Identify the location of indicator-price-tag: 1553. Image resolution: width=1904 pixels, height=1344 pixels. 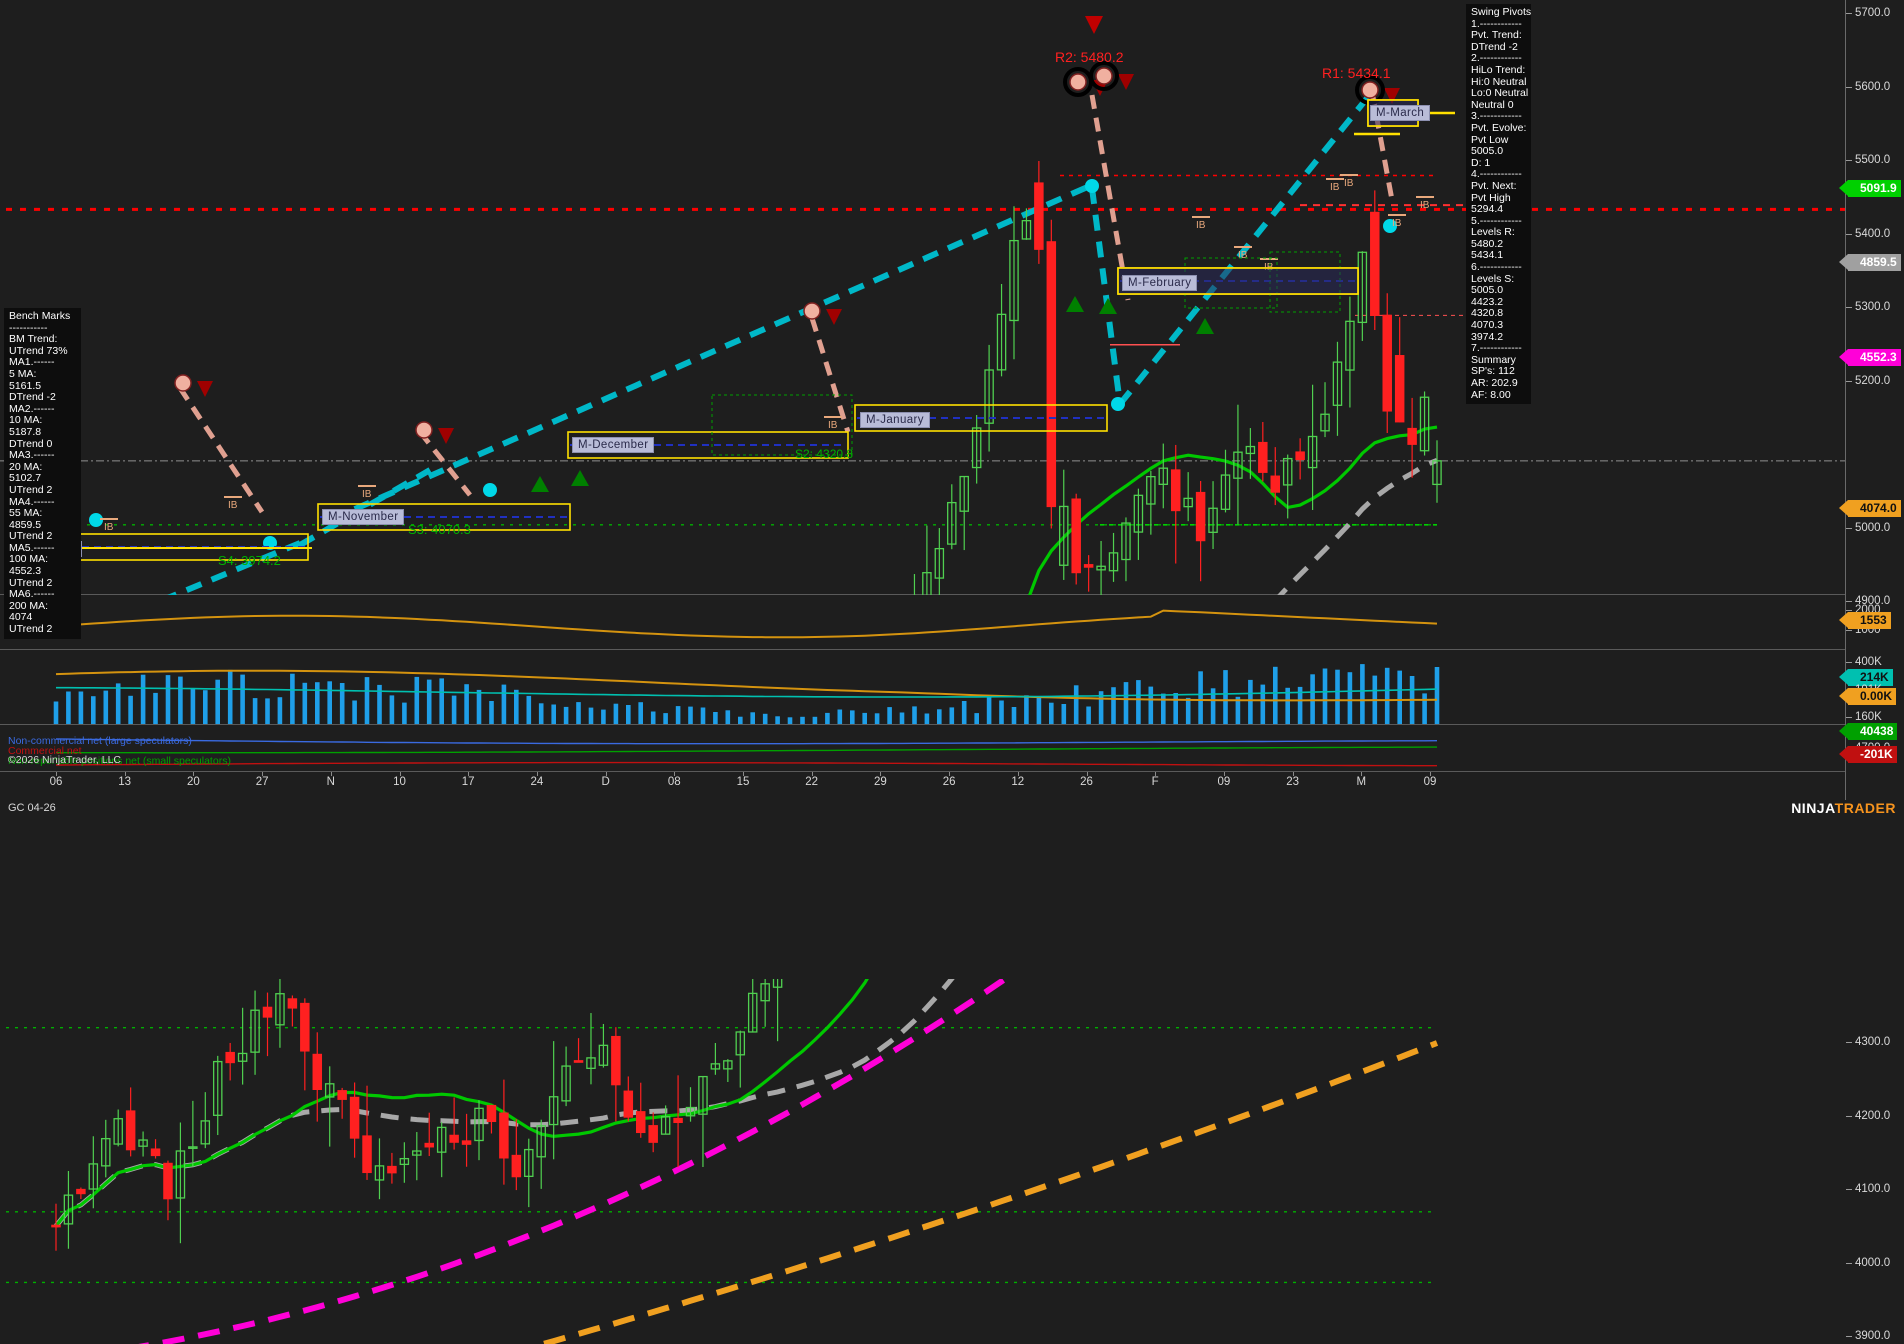
(1865, 620).